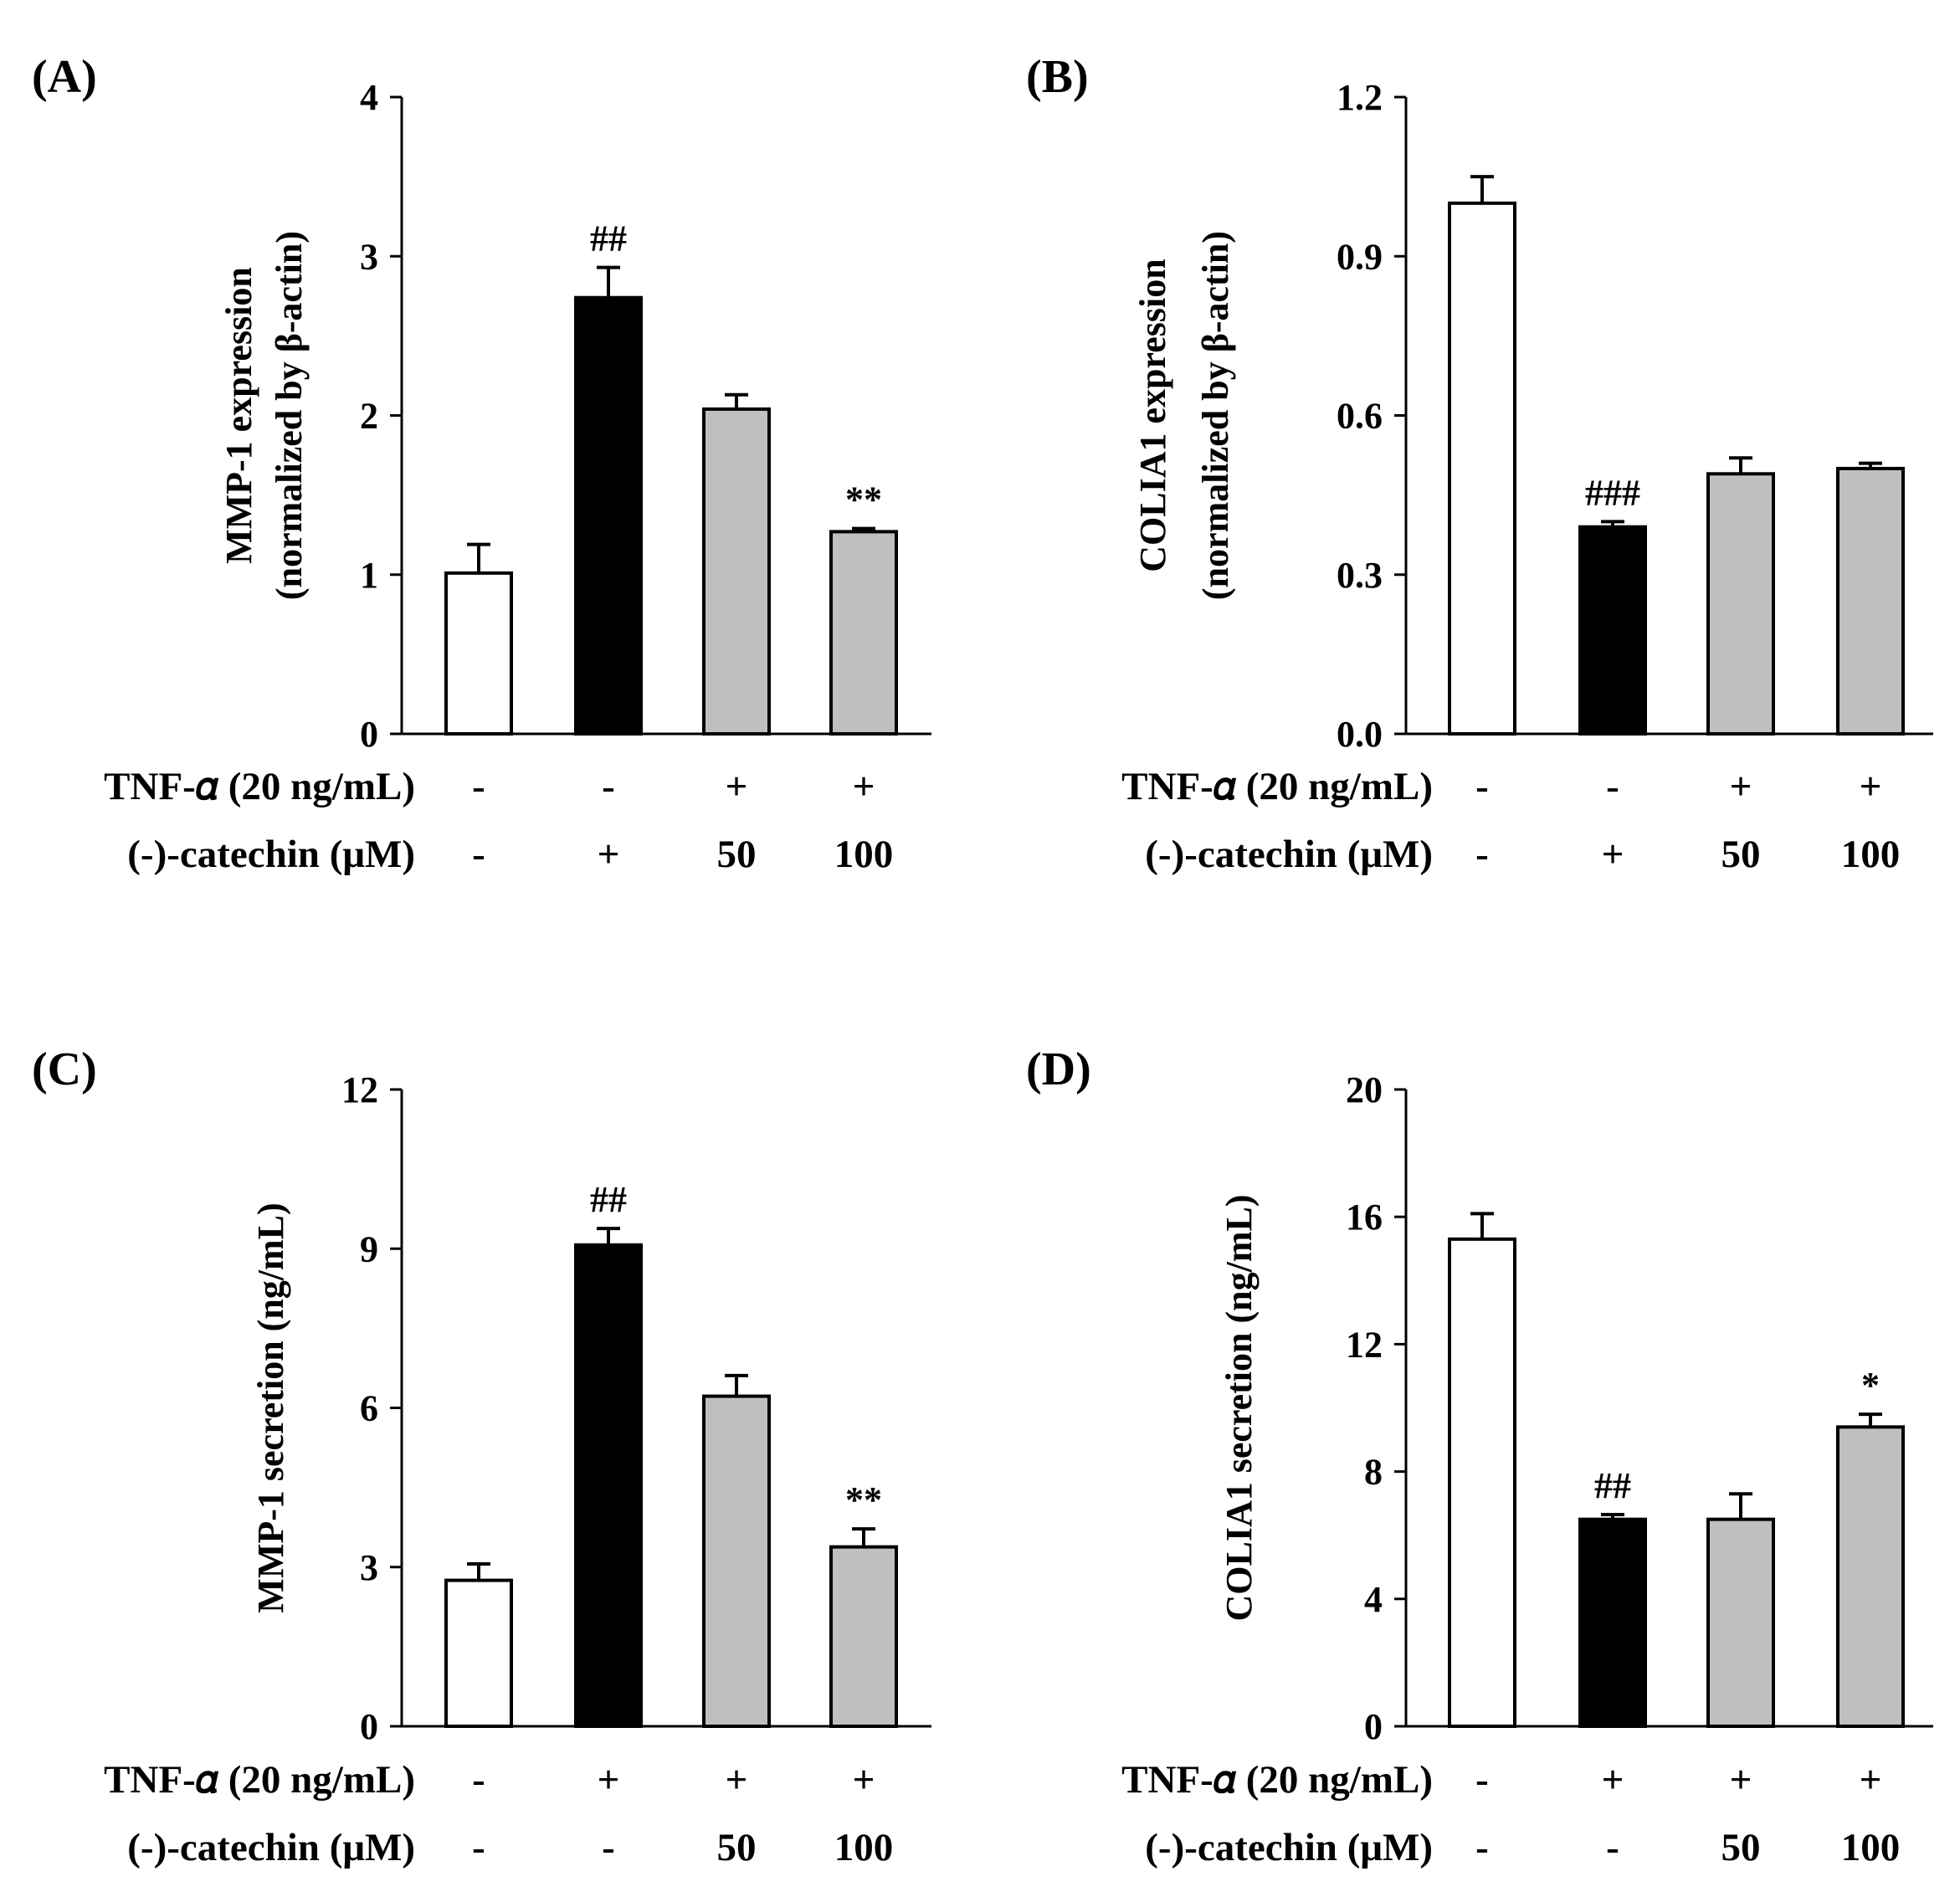 The image size is (1960, 1902). I want to click on y-axis-title-b: COLIA1 expression, so click(1152, 415).